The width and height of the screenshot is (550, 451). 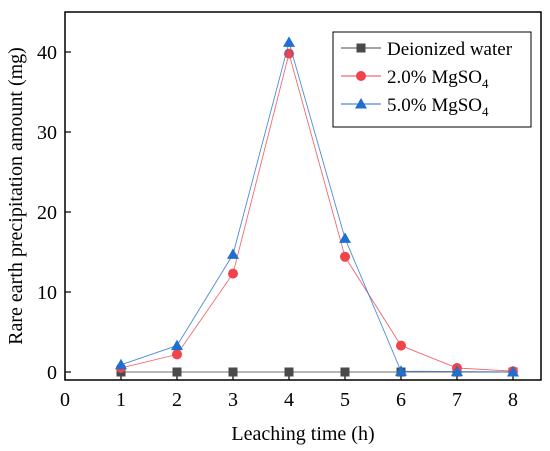 What do you see at coordinates (16, 196) in the screenshot?
I see `y-axis-label: Rare earth precipitation amount (mg)` at bounding box center [16, 196].